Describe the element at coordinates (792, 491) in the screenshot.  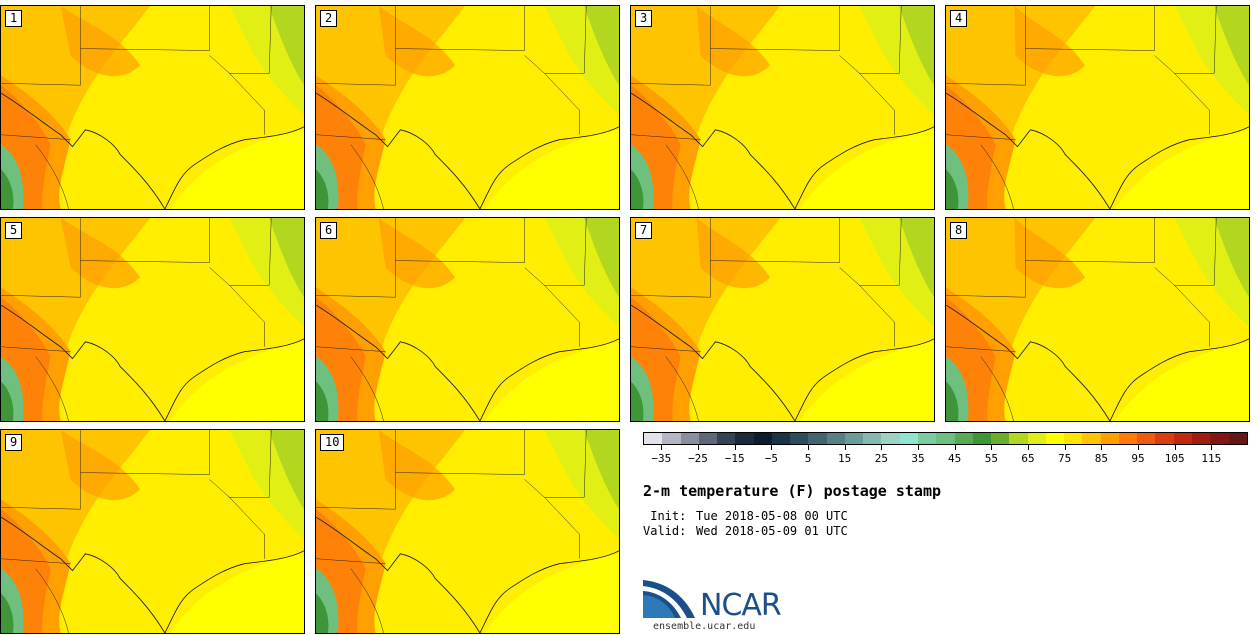
I see `figure-title: 2-m temperature (F) postage stamp` at that location.